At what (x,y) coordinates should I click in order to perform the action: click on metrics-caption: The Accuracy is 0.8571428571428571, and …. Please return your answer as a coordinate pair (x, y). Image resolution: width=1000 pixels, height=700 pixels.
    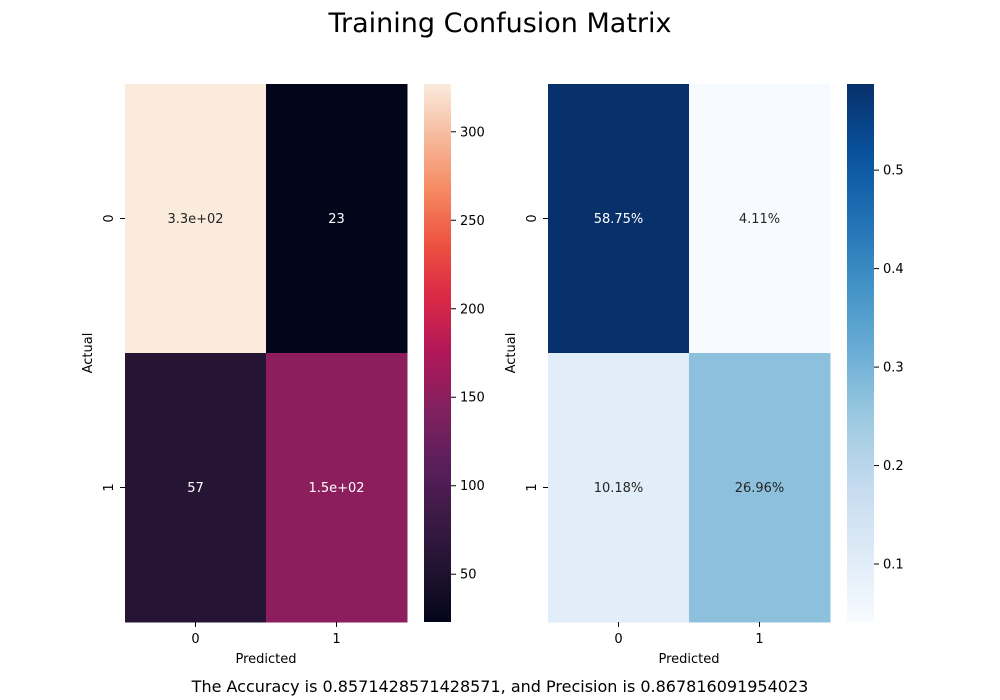
    Looking at the image, I should click on (500, 686).